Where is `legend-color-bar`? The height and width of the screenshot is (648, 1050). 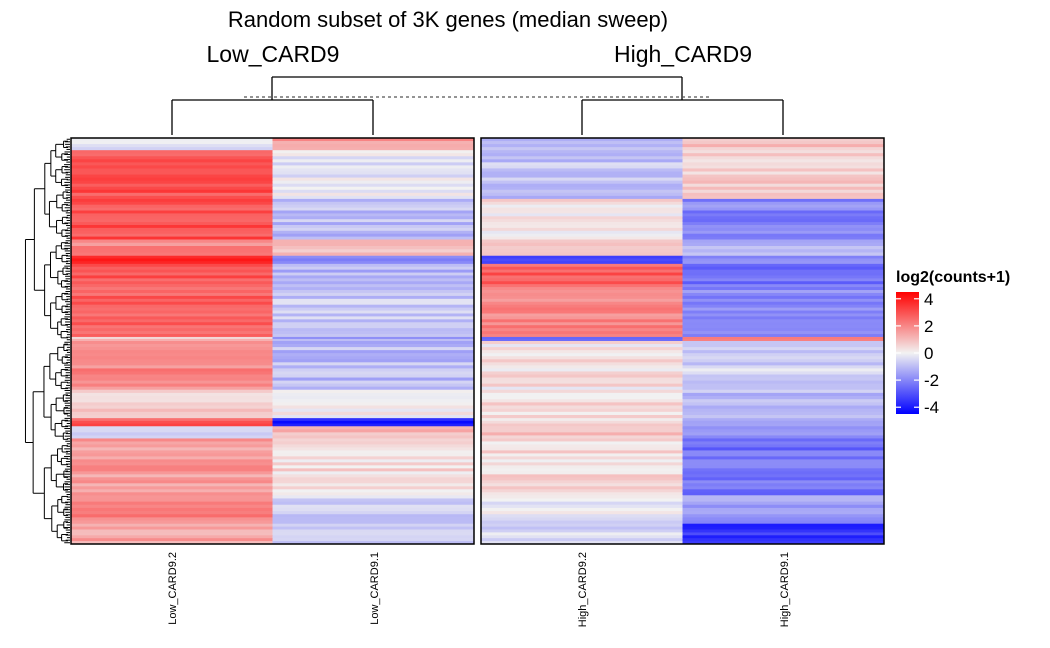 legend-color-bar is located at coordinates (907, 353).